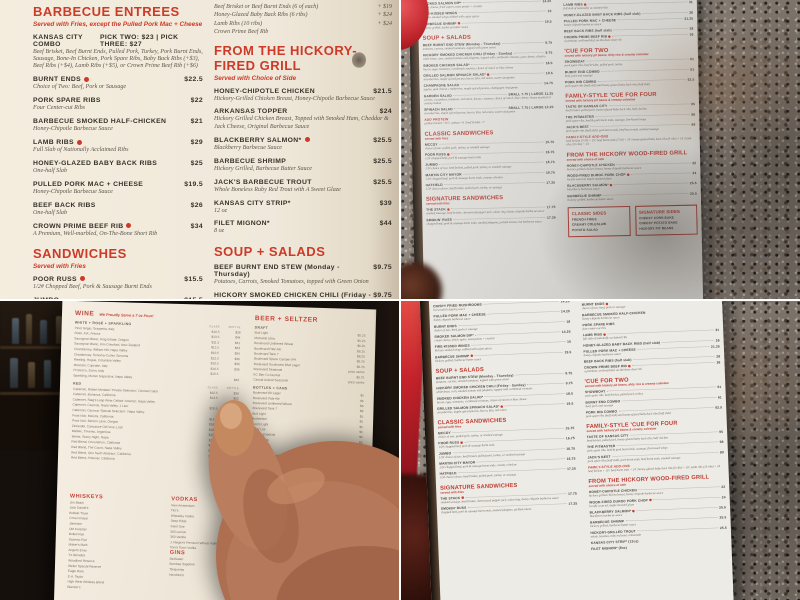 Image resolution: width=800 pixels, height=600 pixels. I want to click on menu-item-price: 18, so click(568, 321).